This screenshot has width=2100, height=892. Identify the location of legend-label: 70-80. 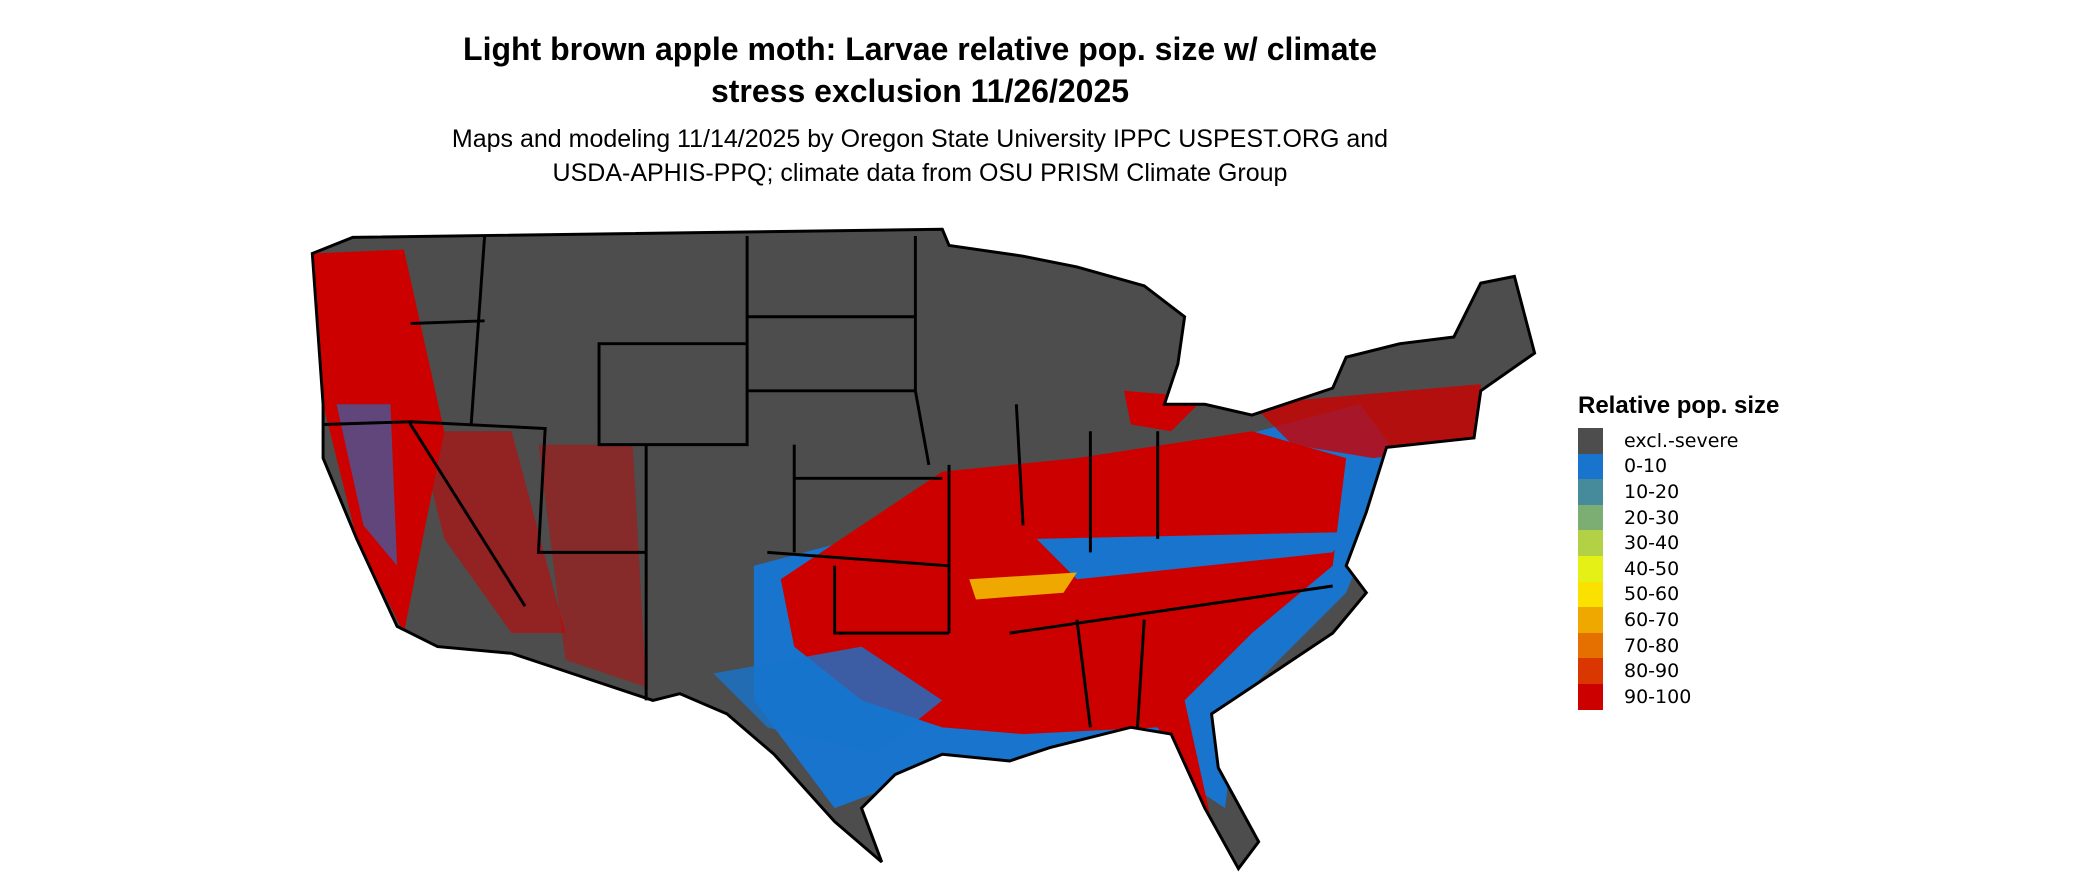
(1652, 645).